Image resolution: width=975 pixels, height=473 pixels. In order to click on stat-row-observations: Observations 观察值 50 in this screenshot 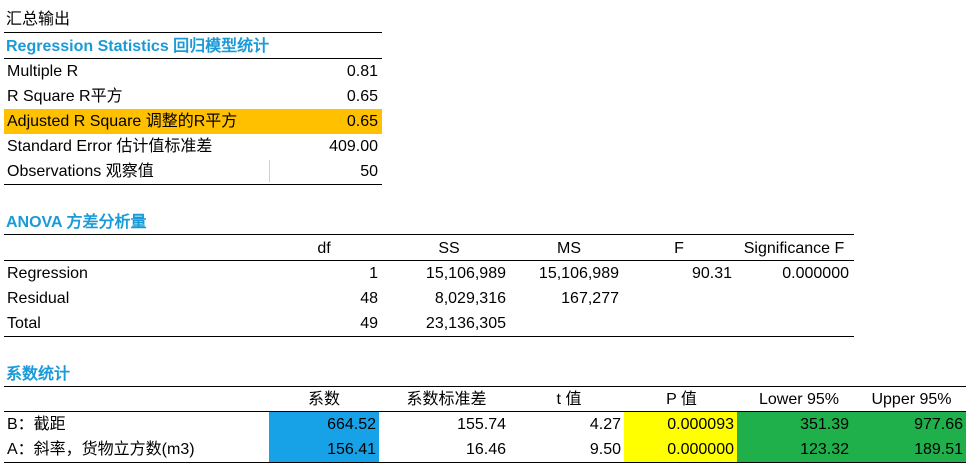, I will do `click(193, 171)`.